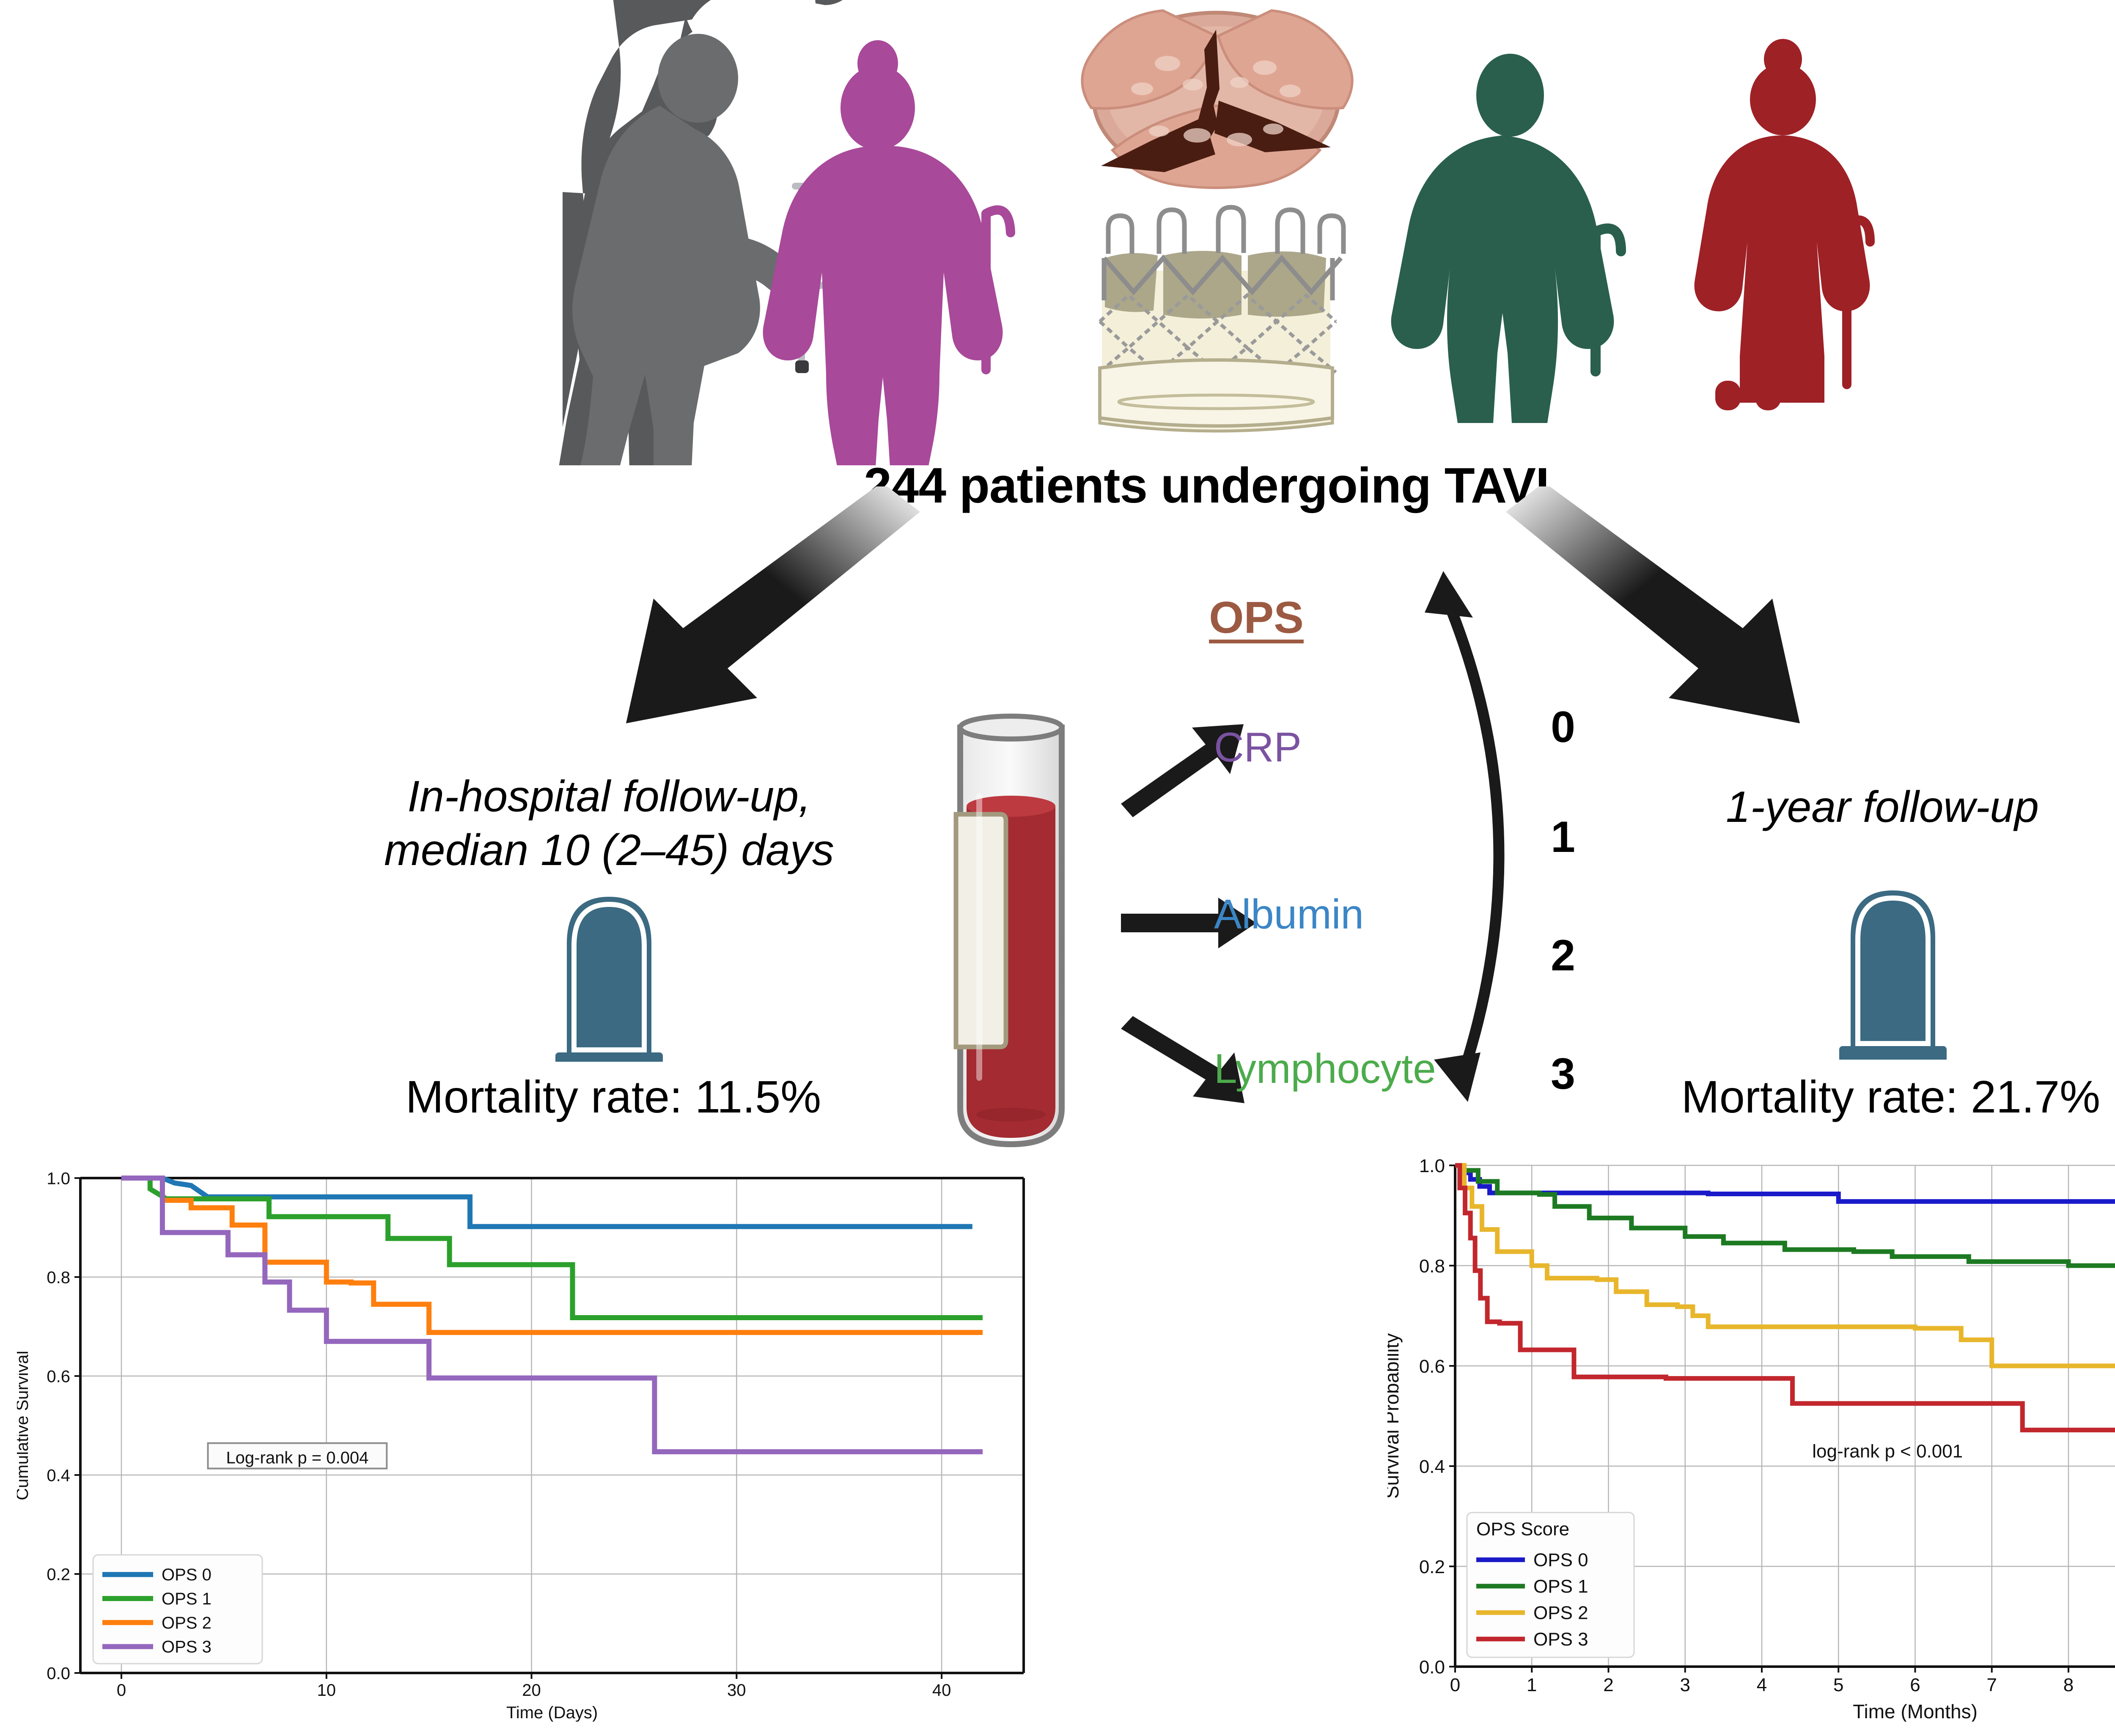  What do you see at coordinates (613, 1096) in the screenshot?
I see `in-hospital-mortality-rate: Mortality rate: 11.5%` at bounding box center [613, 1096].